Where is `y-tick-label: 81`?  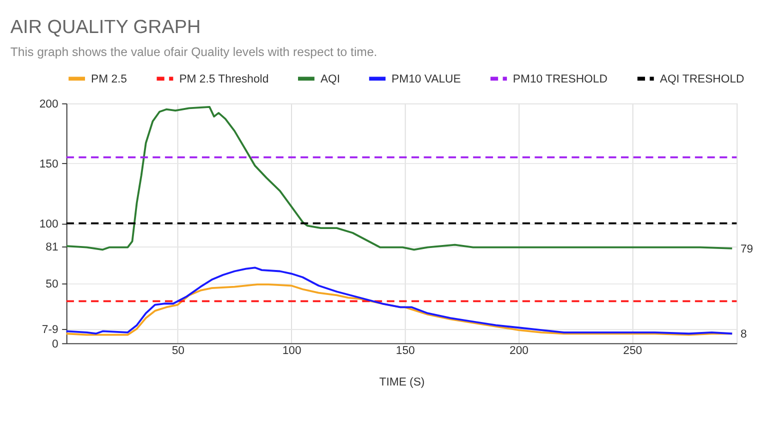 y-tick-label: 81 is located at coordinates (52, 247).